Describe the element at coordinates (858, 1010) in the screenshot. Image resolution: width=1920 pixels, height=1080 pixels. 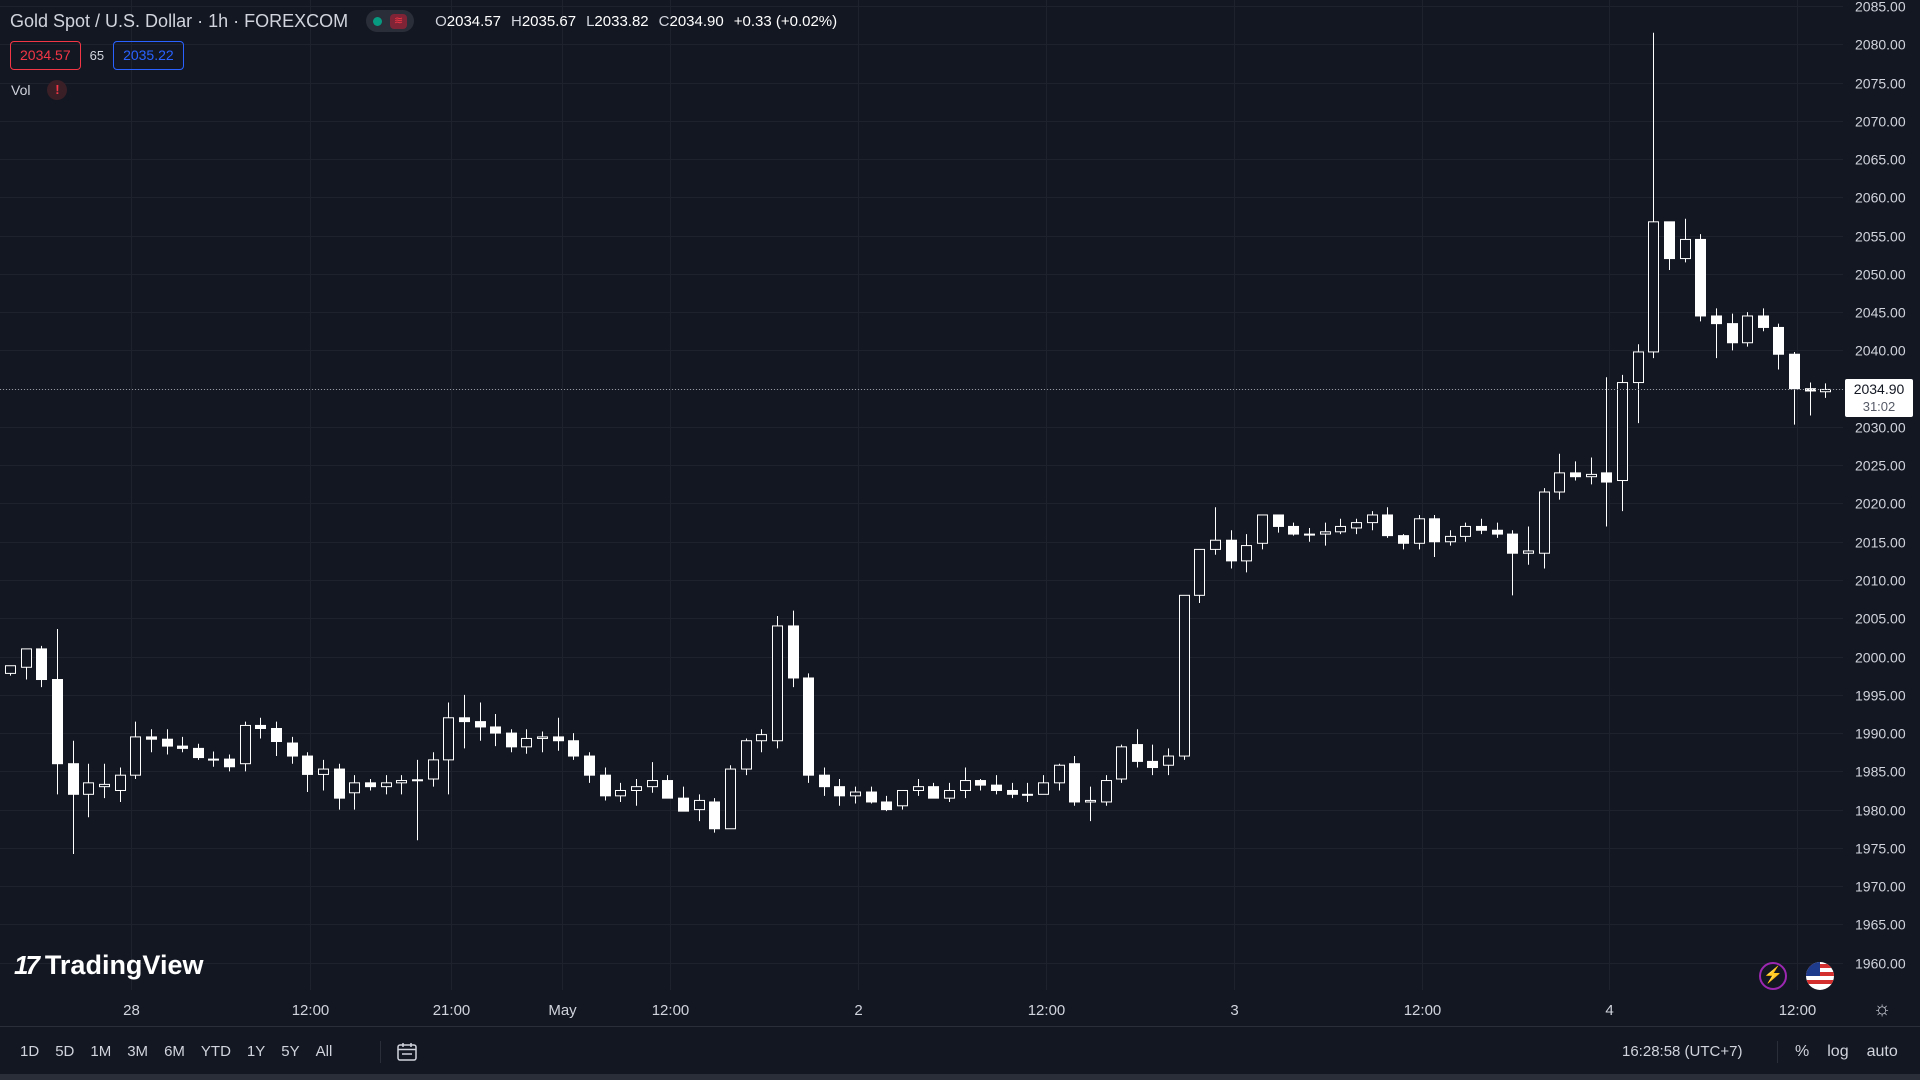
I see `time-tick-label: 2` at that location.